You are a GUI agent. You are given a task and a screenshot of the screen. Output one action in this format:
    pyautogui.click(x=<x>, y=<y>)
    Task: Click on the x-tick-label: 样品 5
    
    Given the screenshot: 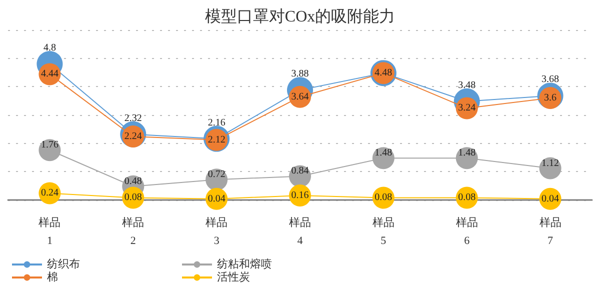 What is the action you would take?
    pyautogui.click(x=383, y=232)
    